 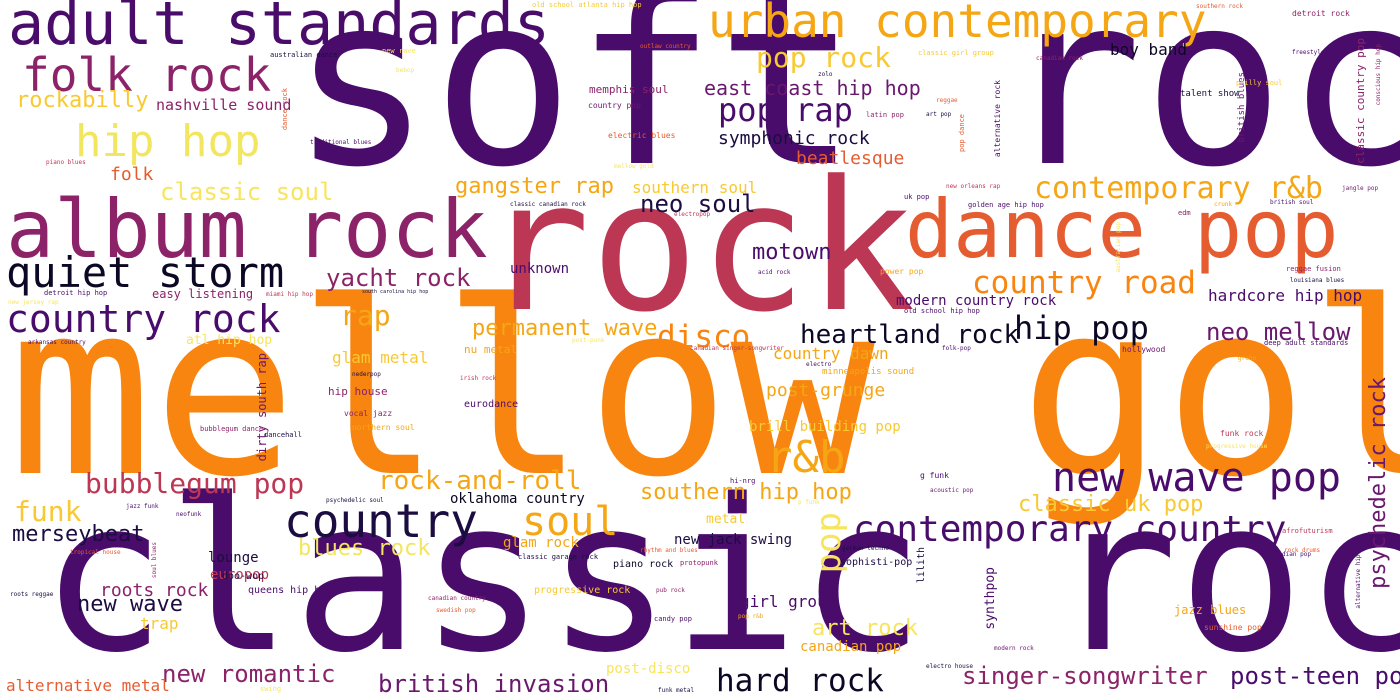 What do you see at coordinates (279, 29) in the screenshot?
I see `word: adult standards` at bounding box center [279, 29].